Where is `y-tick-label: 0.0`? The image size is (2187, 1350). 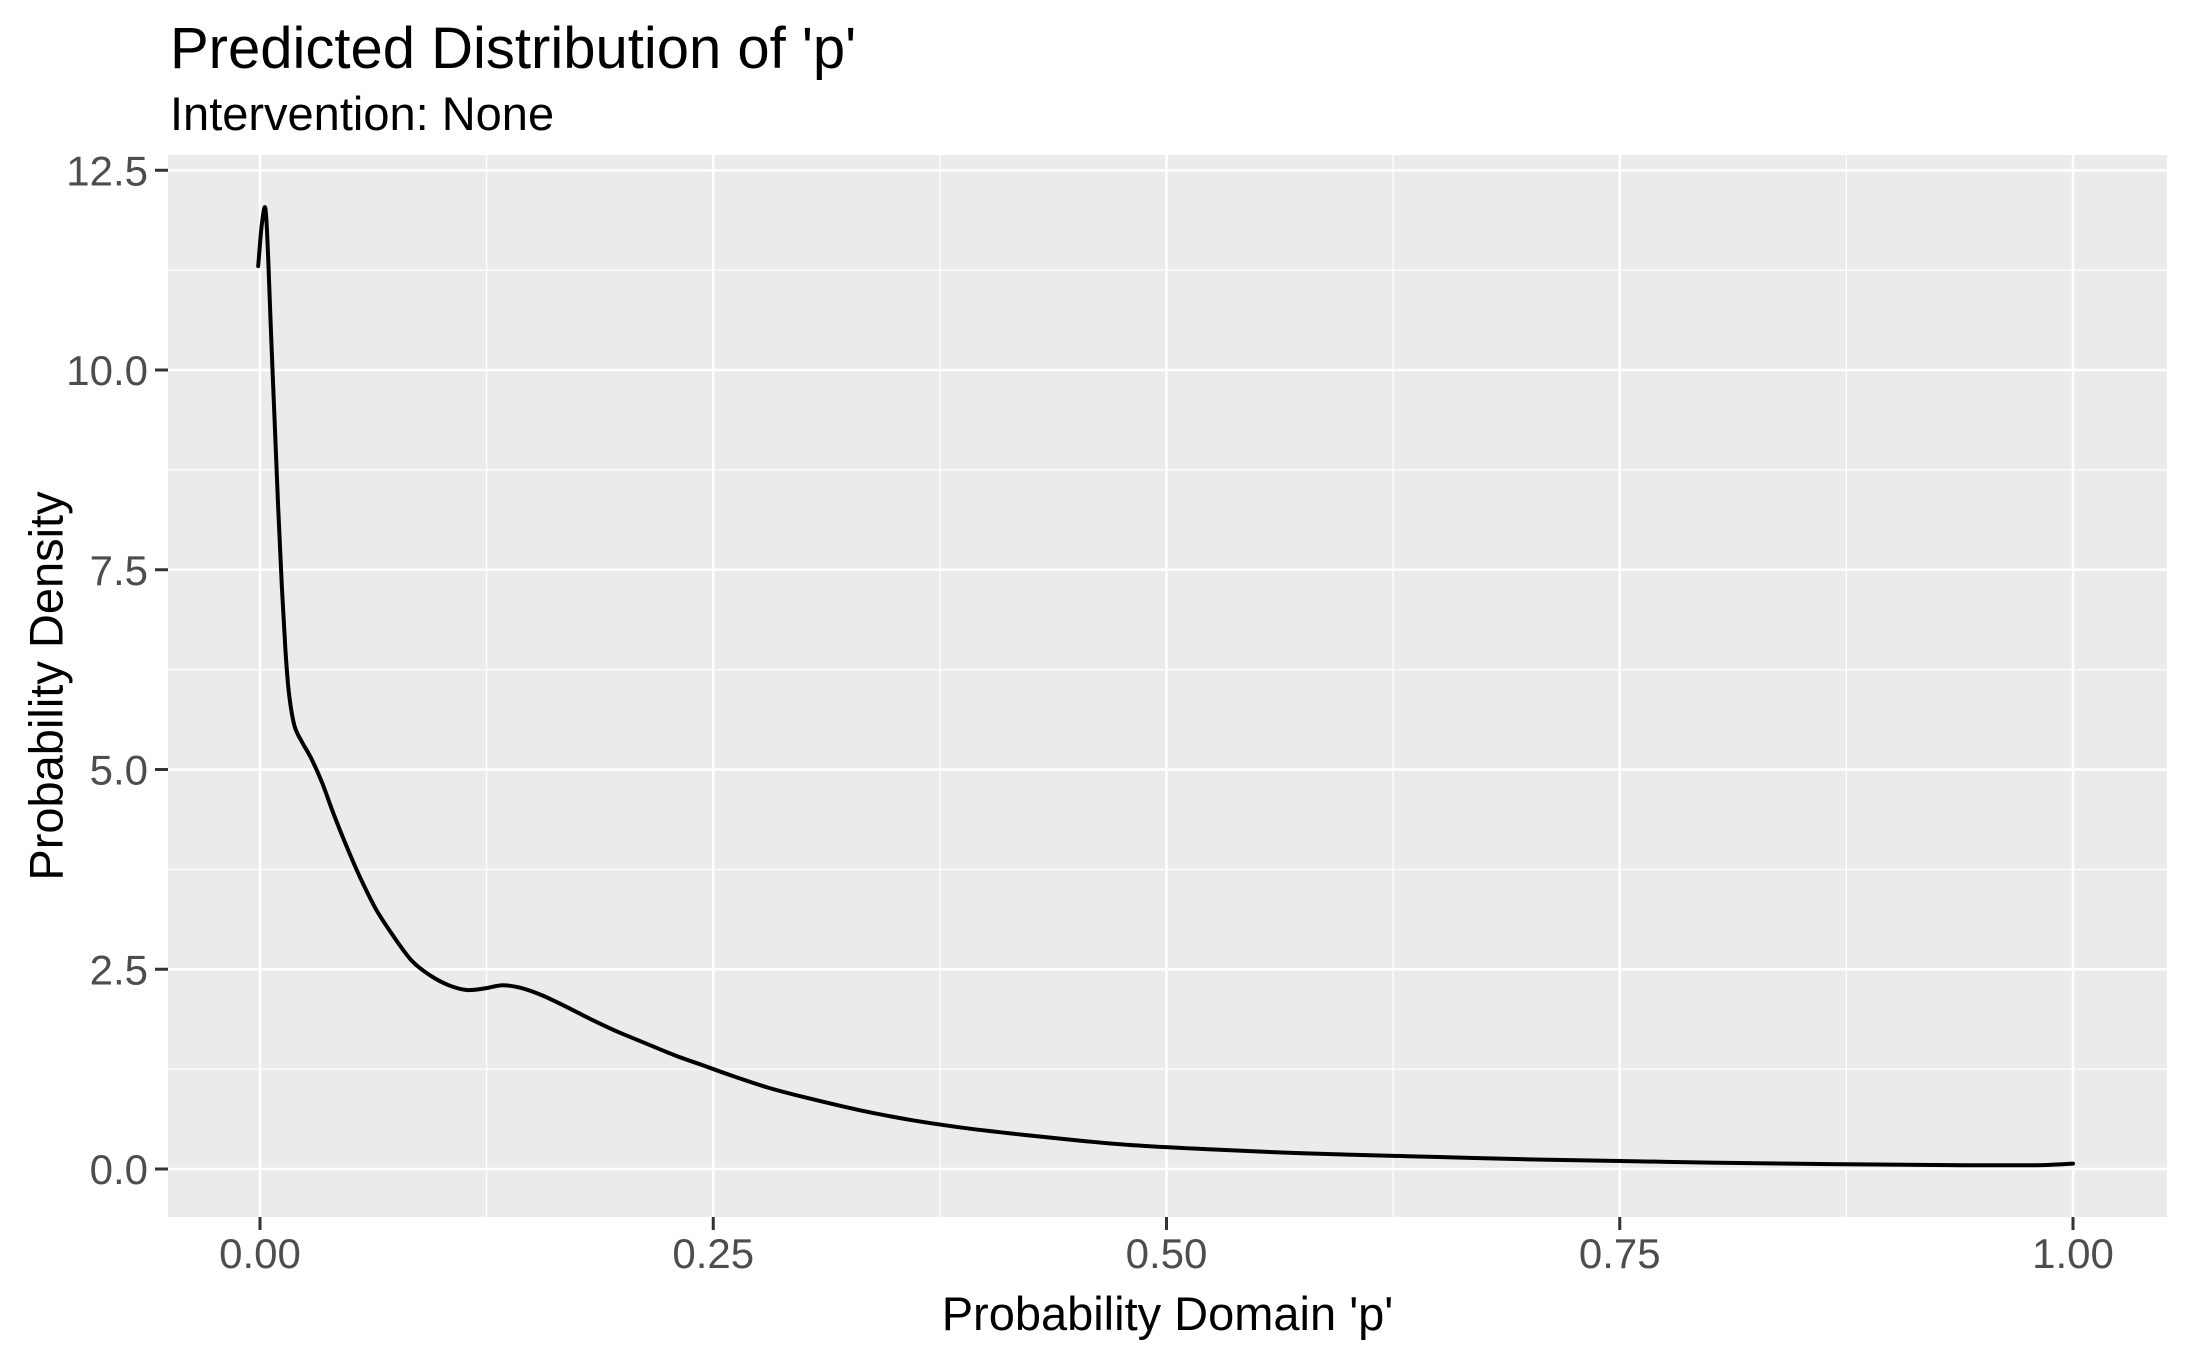 y-tick-label: 0.0 is located at coordinates (119, 1169).